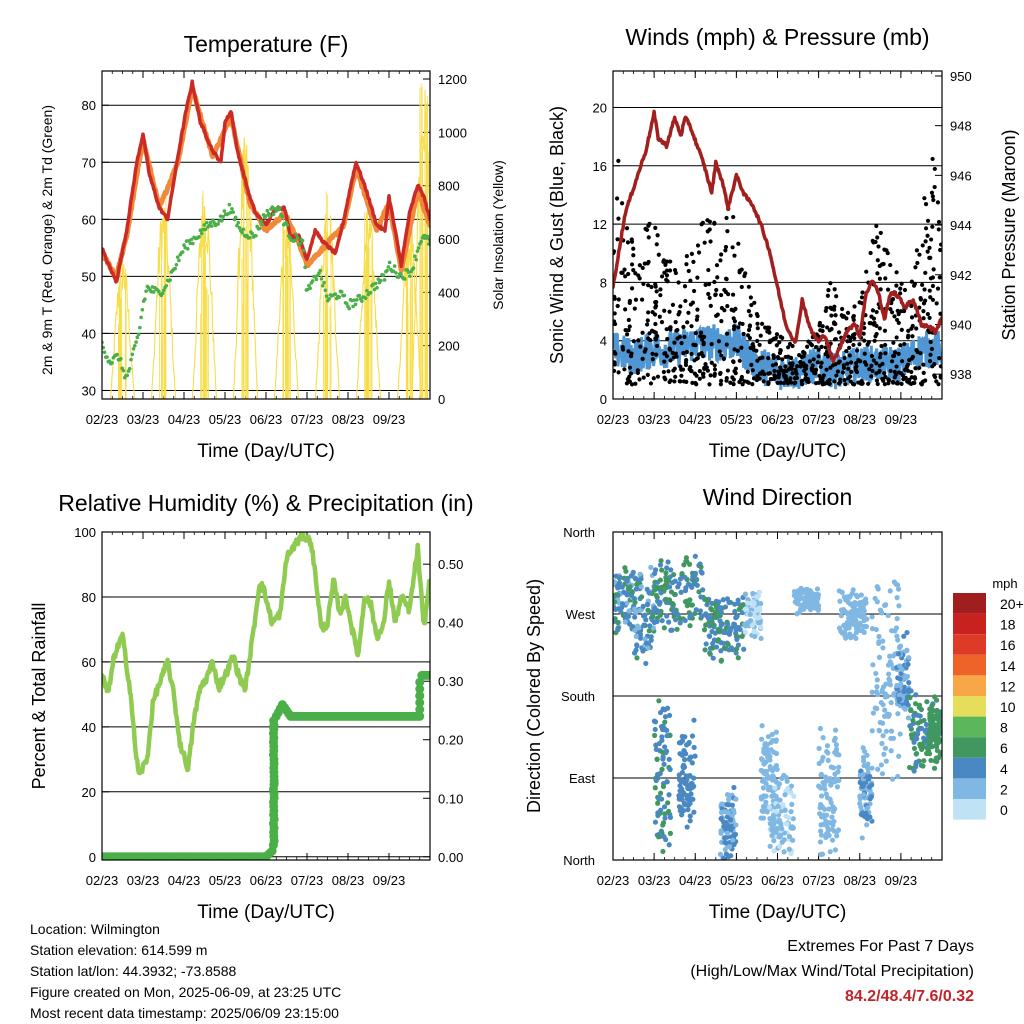 Image resolution: width=1024 pixels, height=1024 pixels. Describe the element at coordinates (47, 240) in the screenshot. I see `y-axis-label: 2m & 9m T (Red, Orange) & 2m Td (Green)` at that location.